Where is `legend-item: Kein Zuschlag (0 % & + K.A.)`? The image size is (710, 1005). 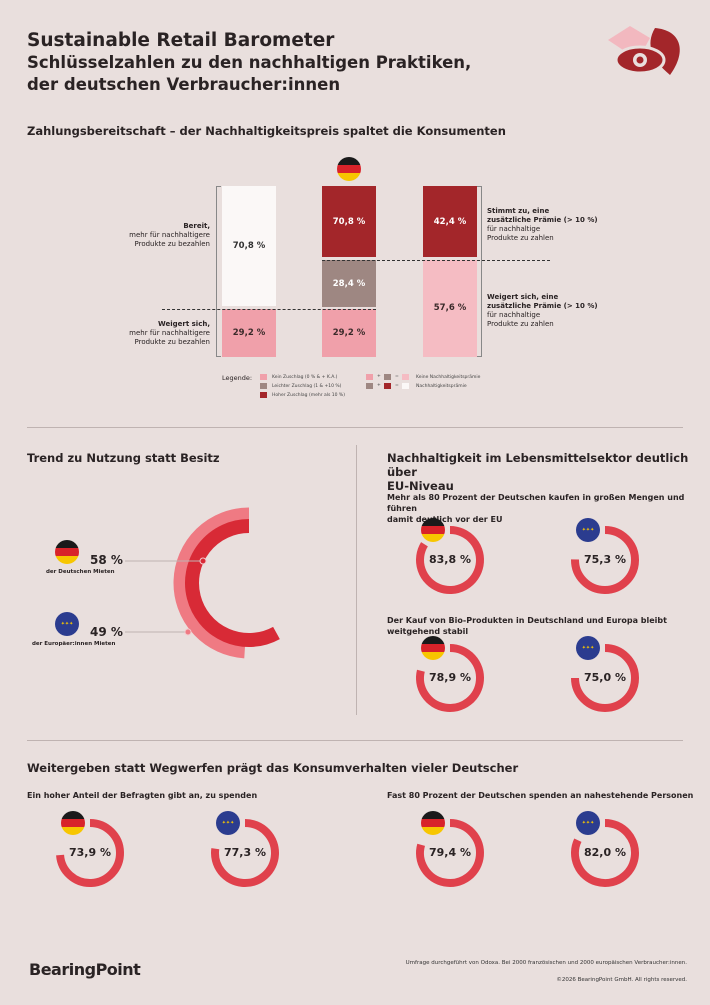
legend-item: Kein Zuschlag (0 % & + K.A.) is located at coordinates (305, 377).